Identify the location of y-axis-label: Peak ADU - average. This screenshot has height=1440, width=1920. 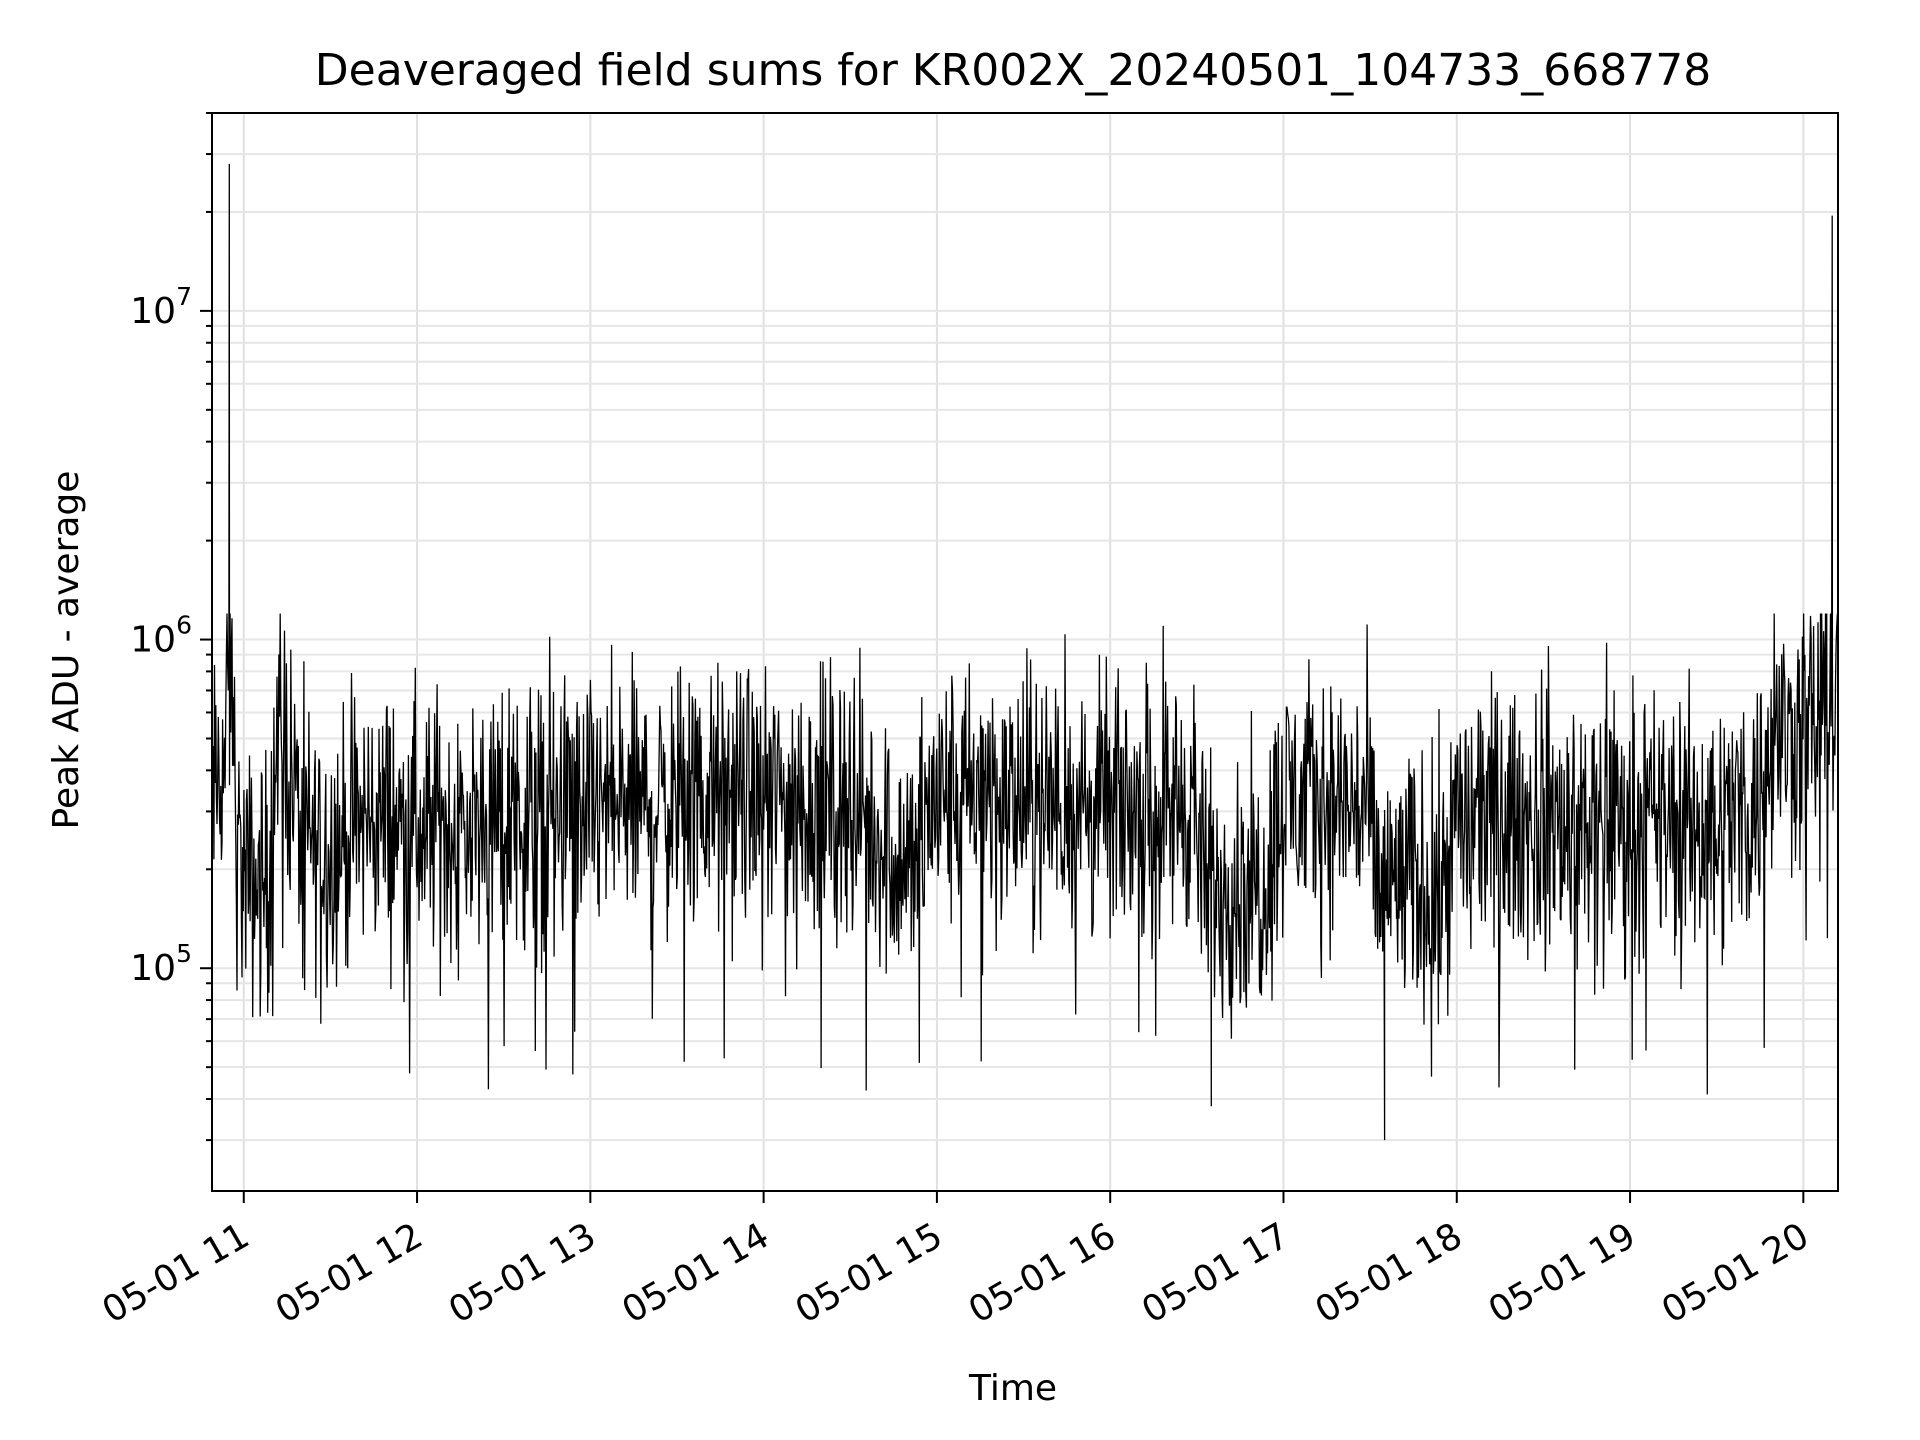
(66, 650).